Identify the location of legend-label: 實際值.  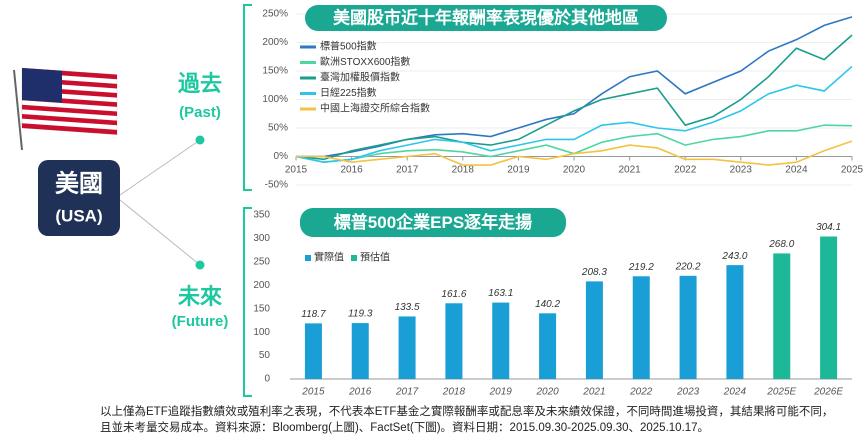
(329, 257).